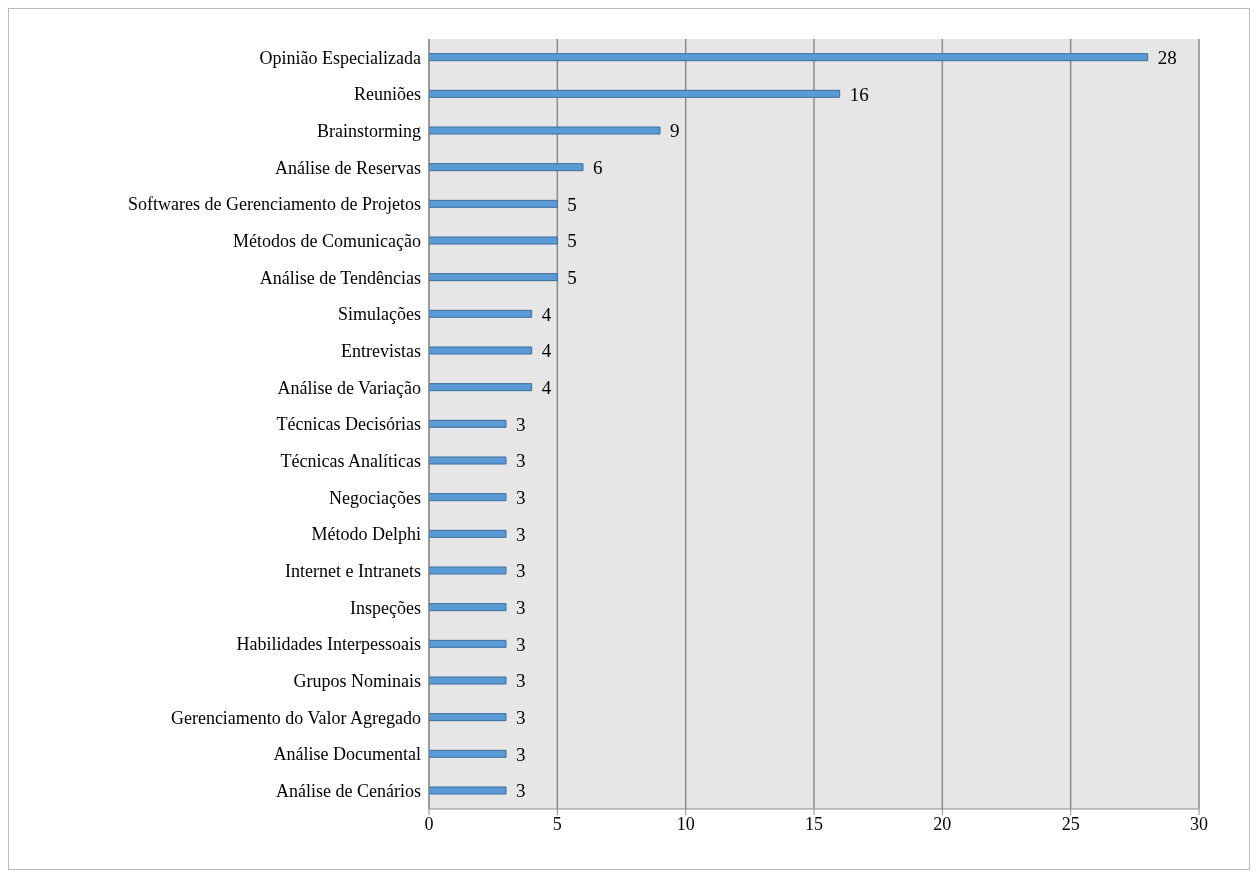  What do you see at coordinates (387, 94) in the screenshot?
I see `y-tick-label: Reuniões` at bounding box center [387, 94].